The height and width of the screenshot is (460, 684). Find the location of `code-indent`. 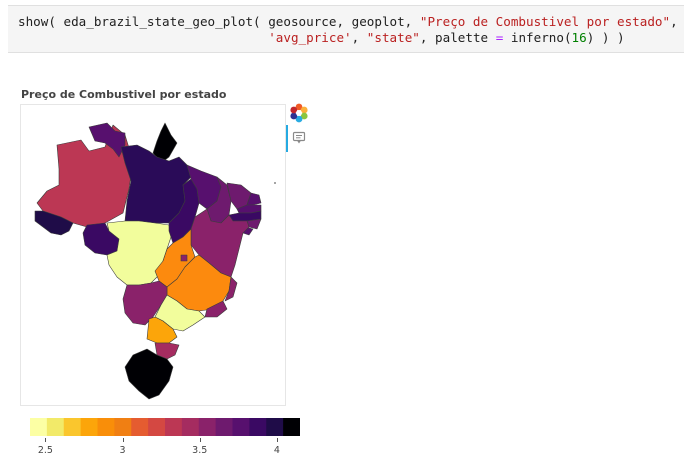

code-indent is located at coordinates (143, 37).